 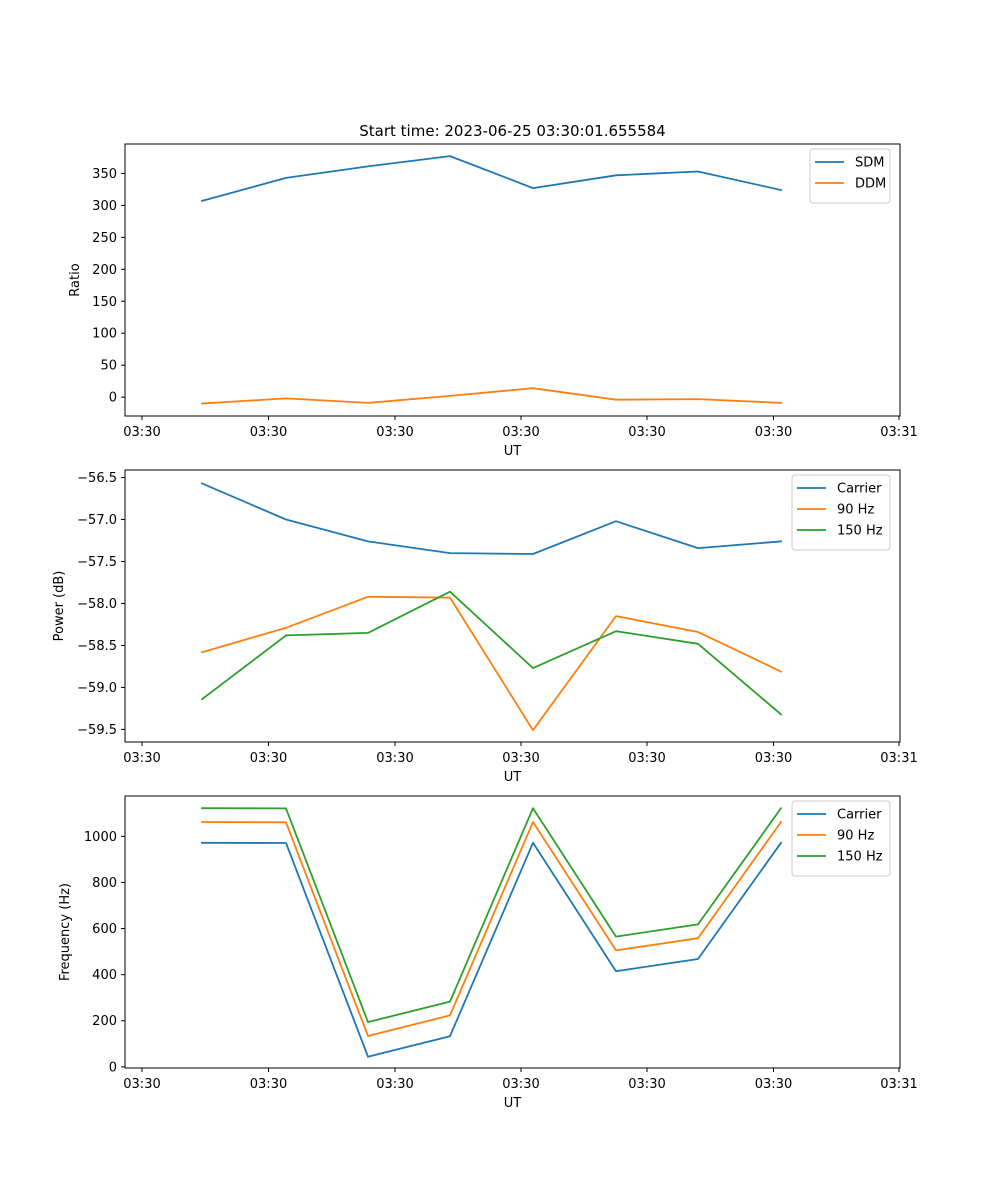 What do you see at coordinates (104, 302) in the screenshot?
I see `y-tick-label: 150` at bounding box center [104, 302].